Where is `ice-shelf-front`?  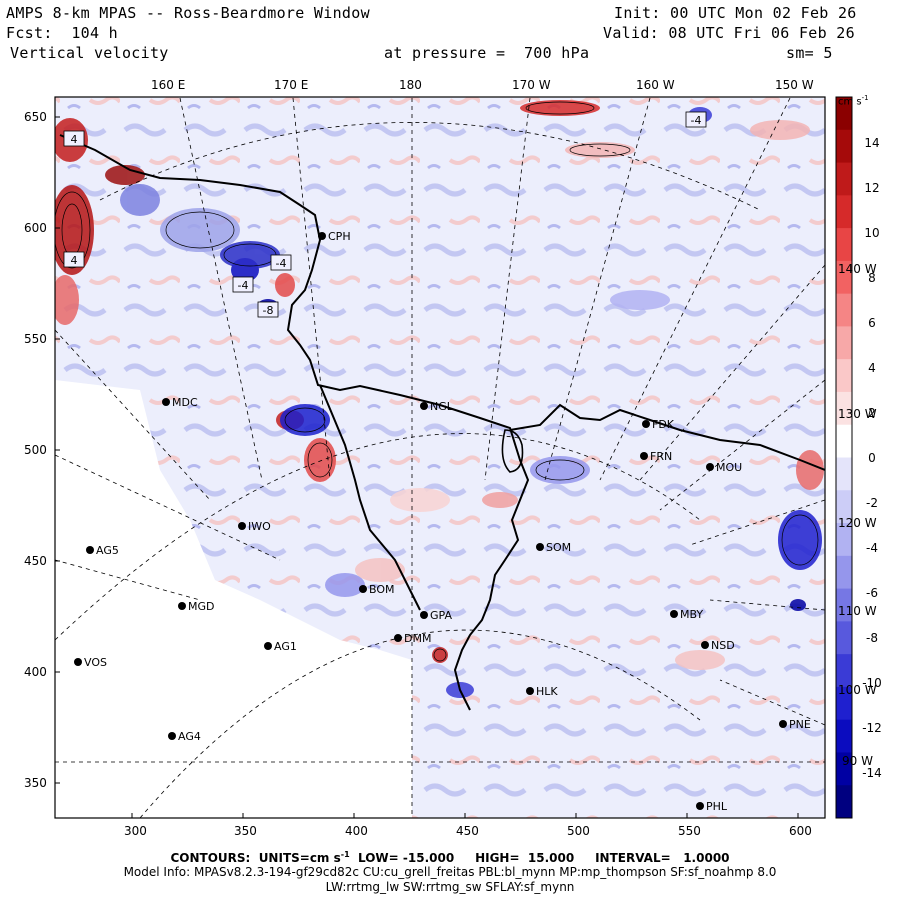 ice-shelf-front is located at coordinates (370, 497).